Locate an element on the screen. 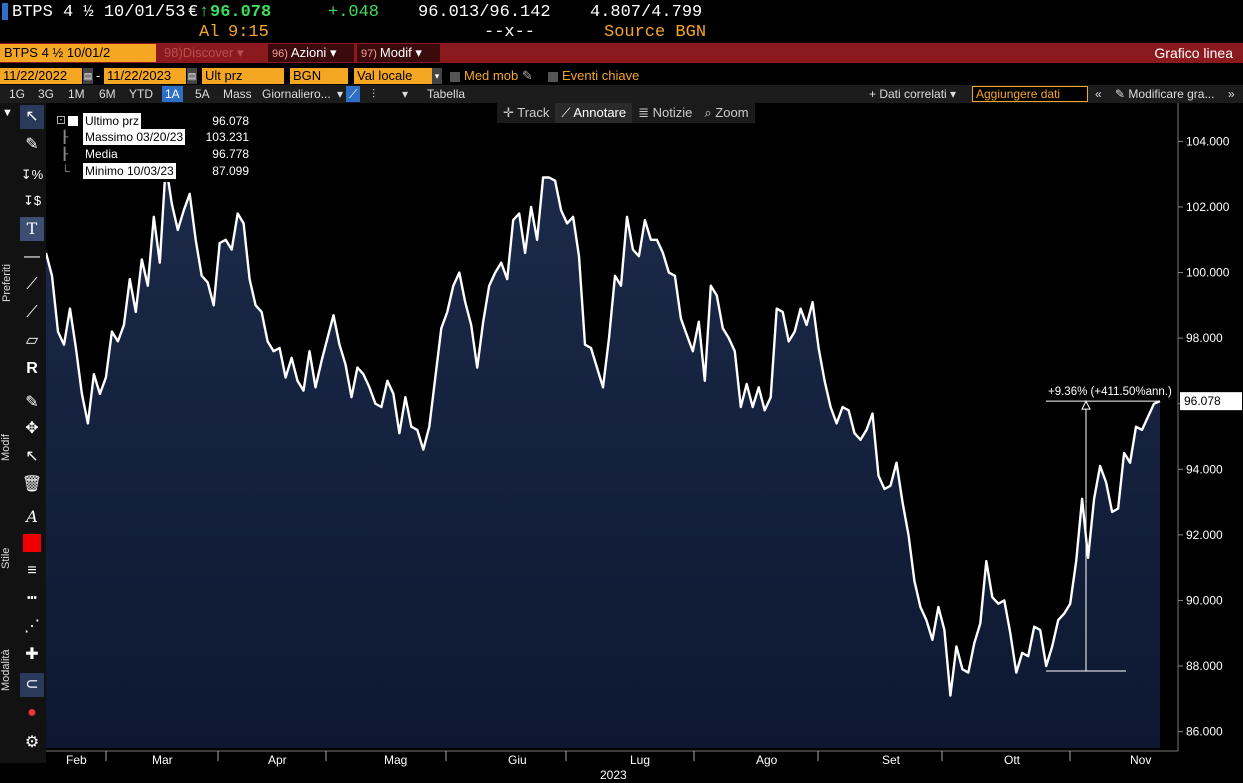  range-button-mass: Mass is located at coordinates (237, 94).